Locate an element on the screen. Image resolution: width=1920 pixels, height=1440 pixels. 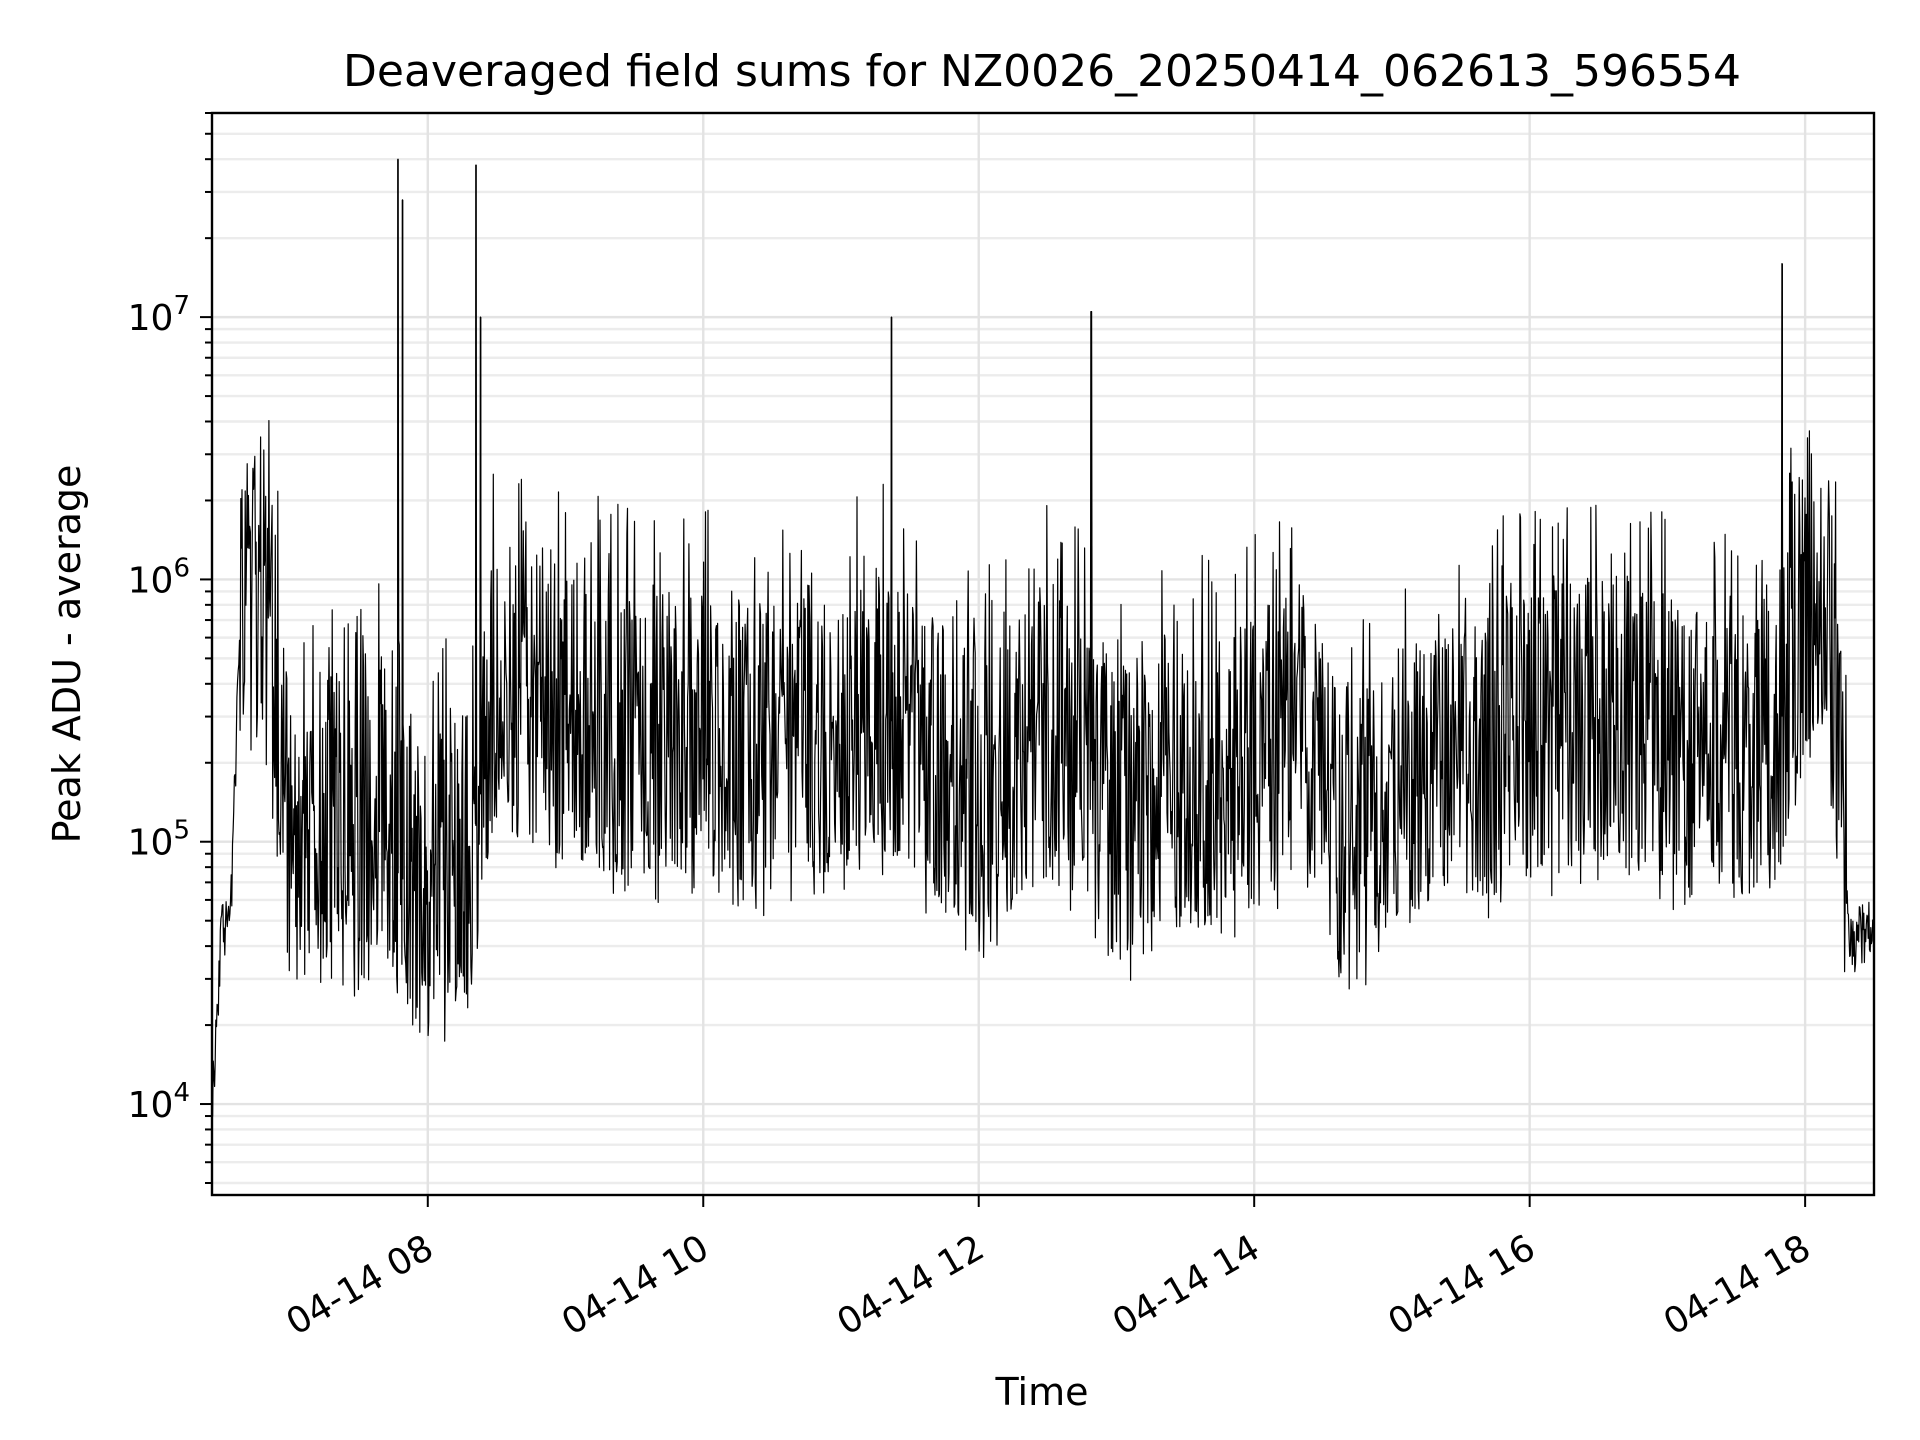
y-tick-label: 10⁶ is located at coordinates (159, 577).